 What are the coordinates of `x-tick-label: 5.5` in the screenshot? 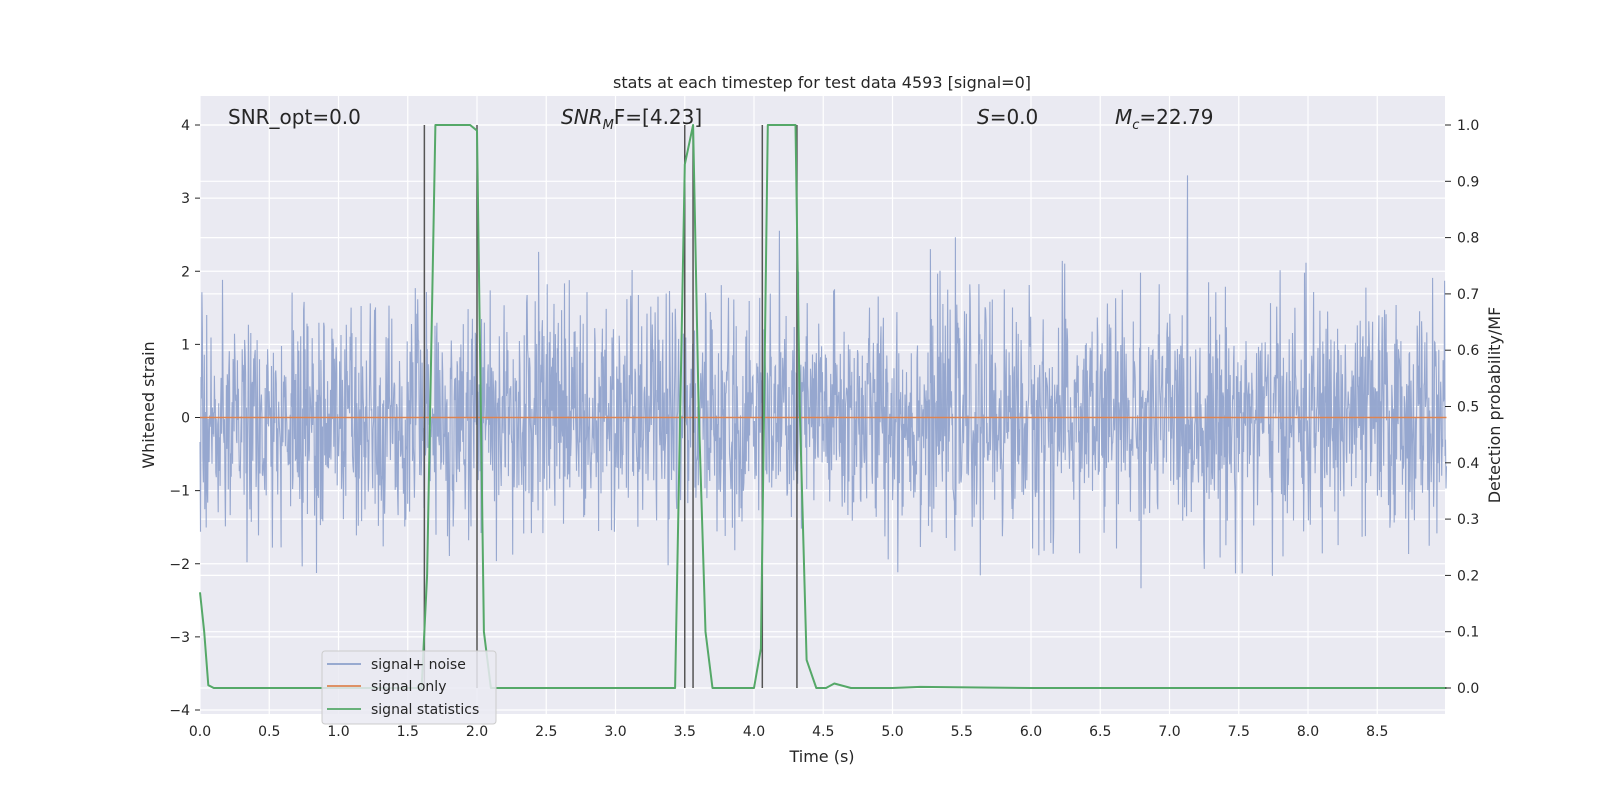 It's located at (962, 732).